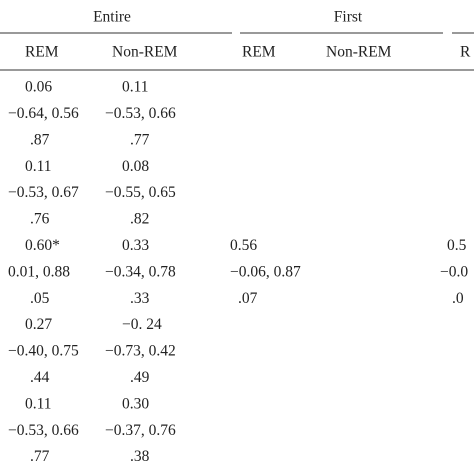 This screenshot has width=474, height=474. Describe the element at coordinates (135, 245) in the screenshot. I see `cell: 0.33` at that location.